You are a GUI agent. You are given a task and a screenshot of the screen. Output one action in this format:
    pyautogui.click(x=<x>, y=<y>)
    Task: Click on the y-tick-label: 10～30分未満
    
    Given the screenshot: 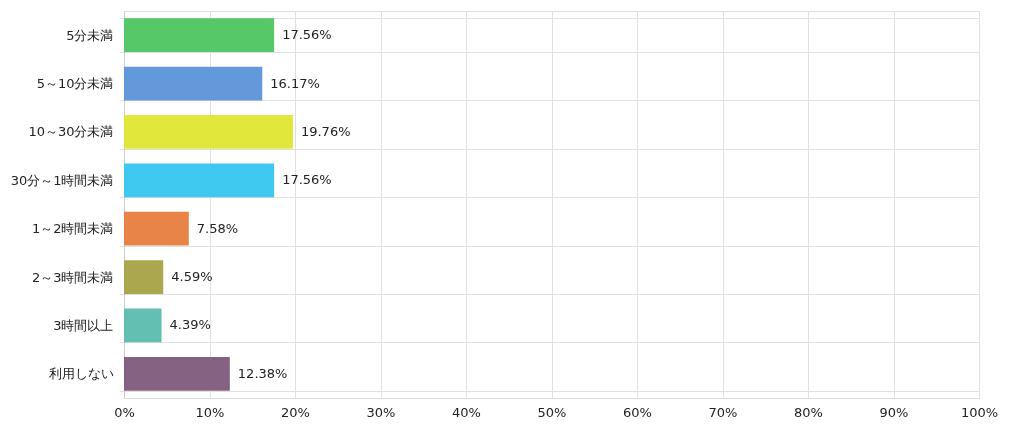 What is the action you would take?
    pyautogui.click(x=71, y=132)
    